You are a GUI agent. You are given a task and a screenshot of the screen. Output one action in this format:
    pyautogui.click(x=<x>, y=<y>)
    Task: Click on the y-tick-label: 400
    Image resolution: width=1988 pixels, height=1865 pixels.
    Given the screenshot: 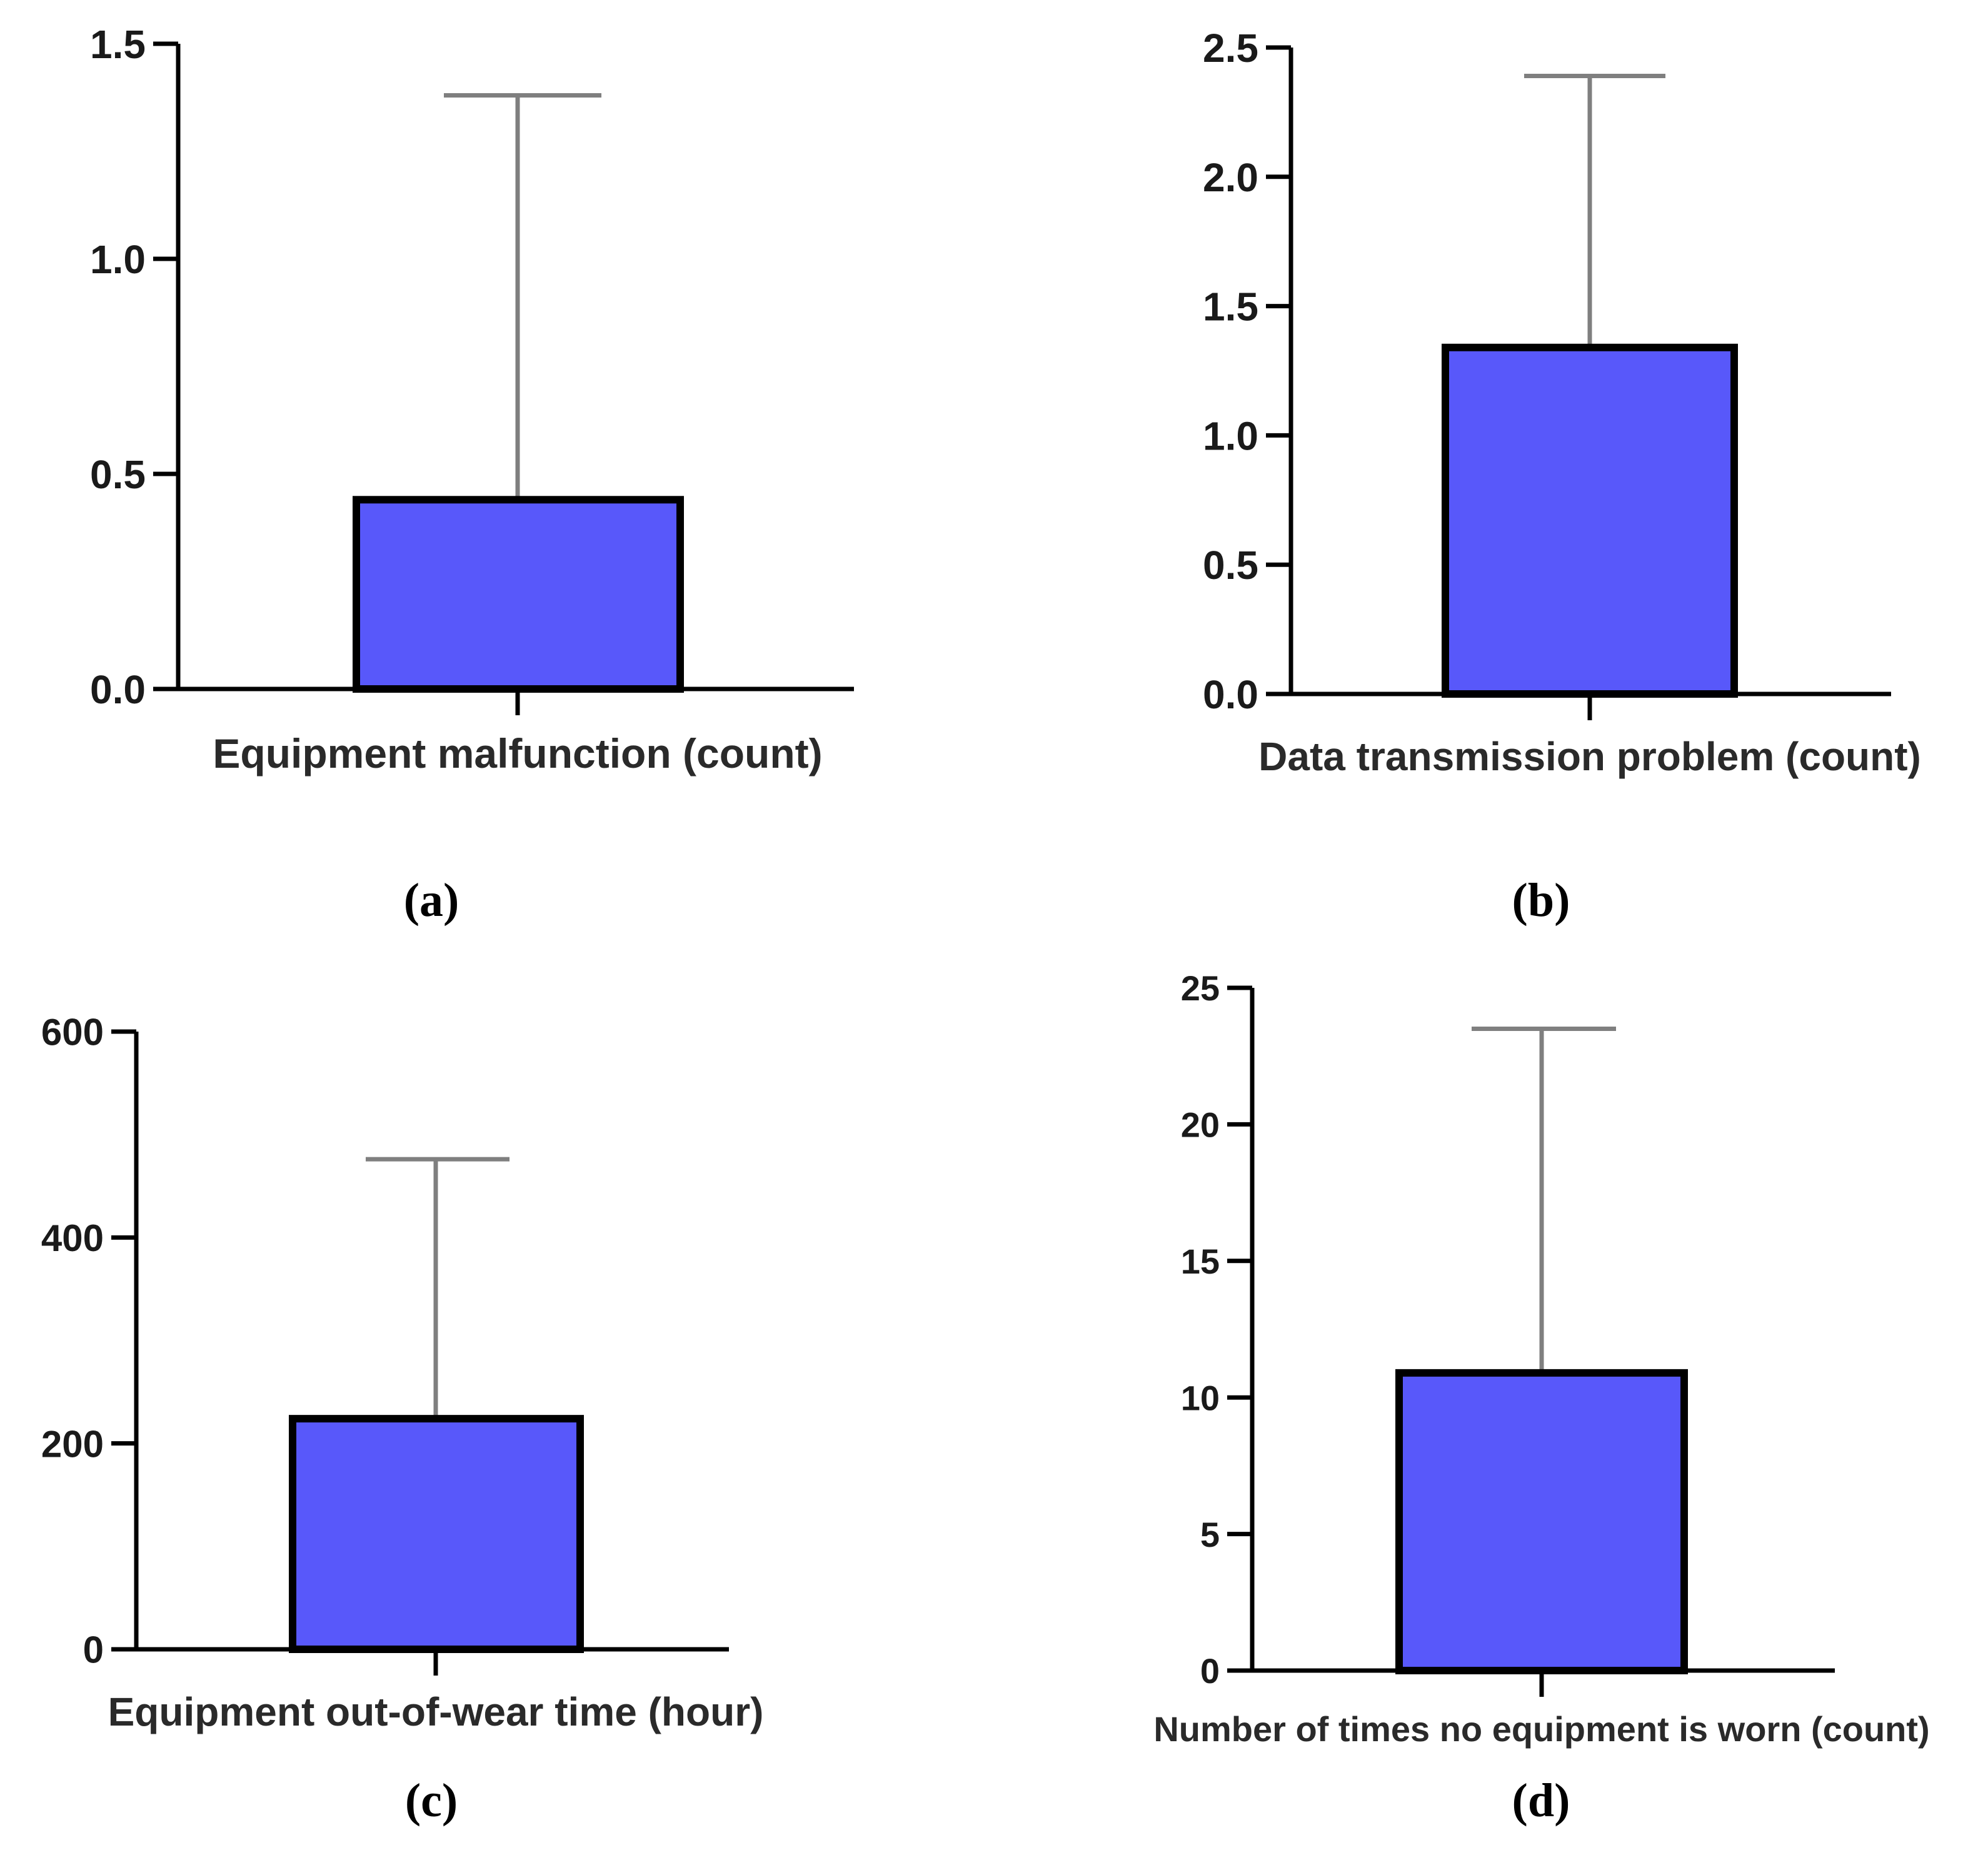 What is the action you would take?
    pyautogui.click(x=72, y=1238)
    